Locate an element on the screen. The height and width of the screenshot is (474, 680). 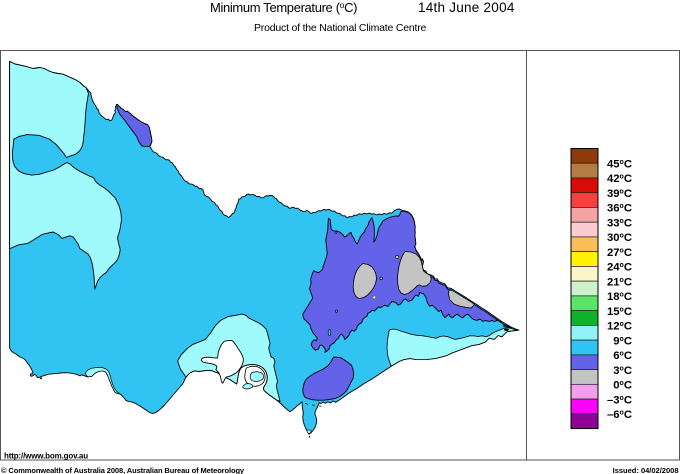
svg-text: 18oC is located at coordinates (619, 297).